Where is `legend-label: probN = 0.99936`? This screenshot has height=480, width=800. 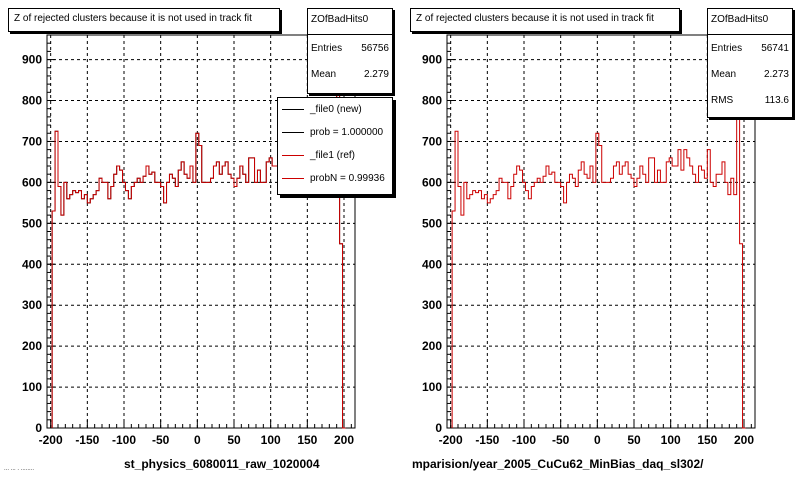 legend-label: probN = 0.99936 is located at coordinates (347, 178).